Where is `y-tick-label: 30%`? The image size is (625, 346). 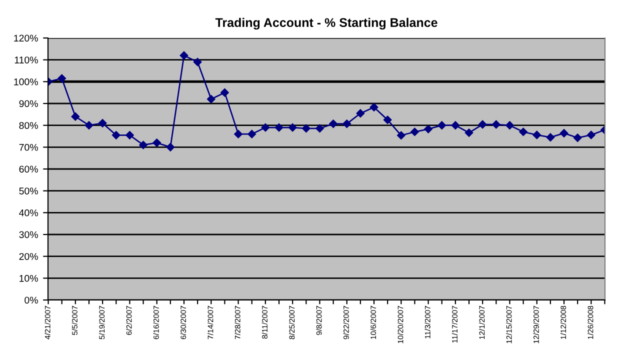 y-tick-label: 30% is located at coordinates (28, 234).